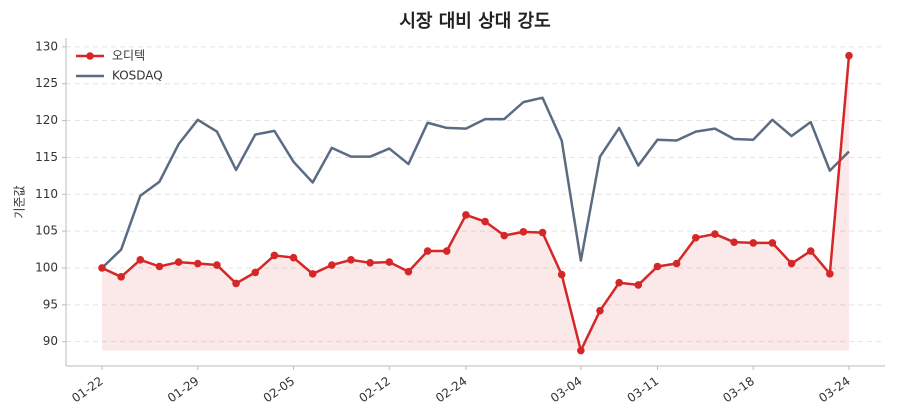 Image resolution: width=900 pixels, height=420 pixels. What do you see at coordinates (374, 389) in the screenshot?
I see `x-tick-label: 02-12` at bounding box center [374, 389].